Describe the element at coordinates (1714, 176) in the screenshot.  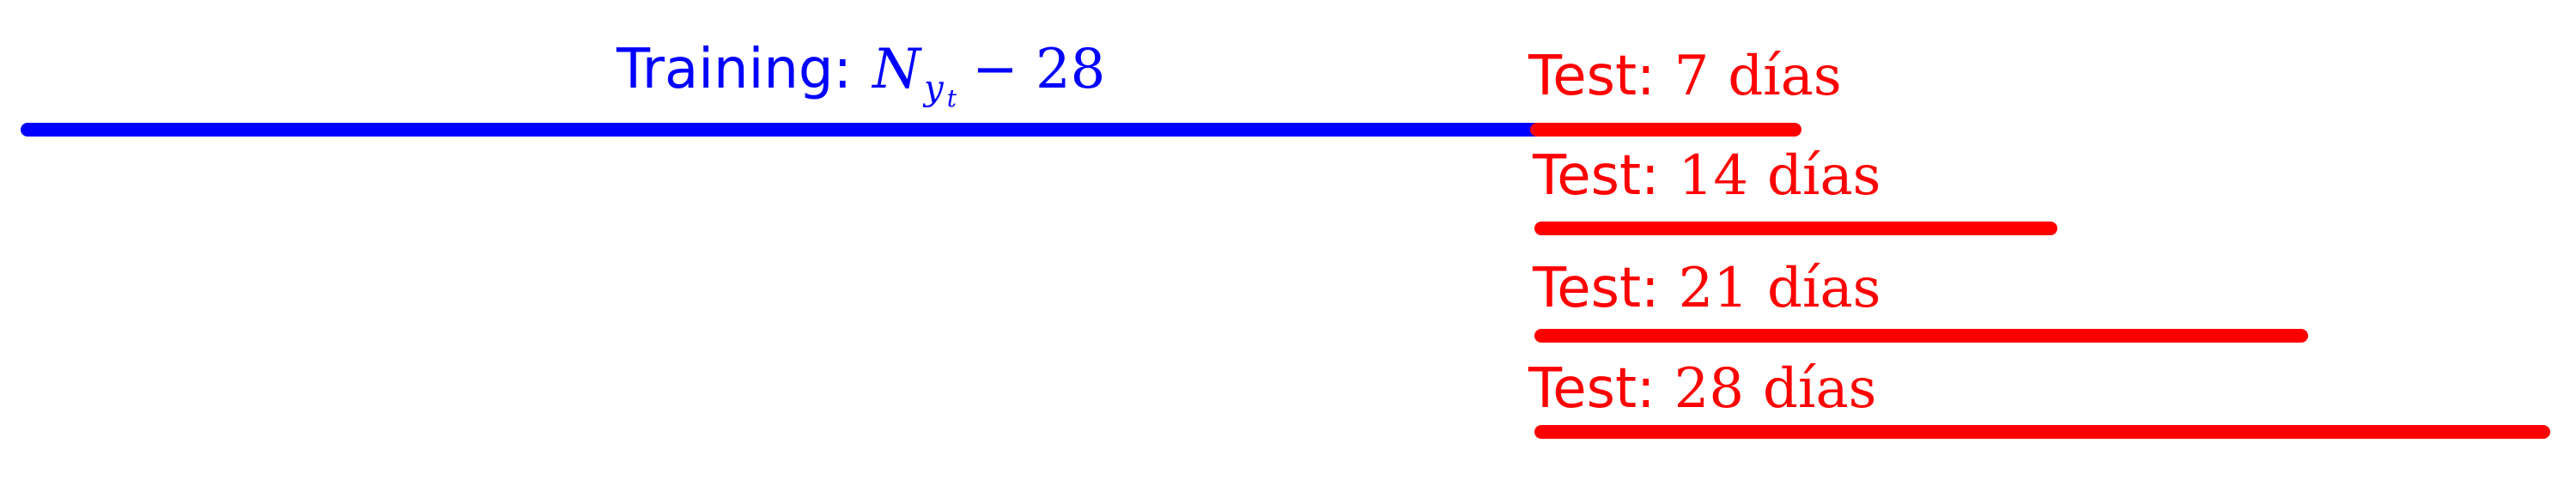
I see `test-label-value: 14` at that location.